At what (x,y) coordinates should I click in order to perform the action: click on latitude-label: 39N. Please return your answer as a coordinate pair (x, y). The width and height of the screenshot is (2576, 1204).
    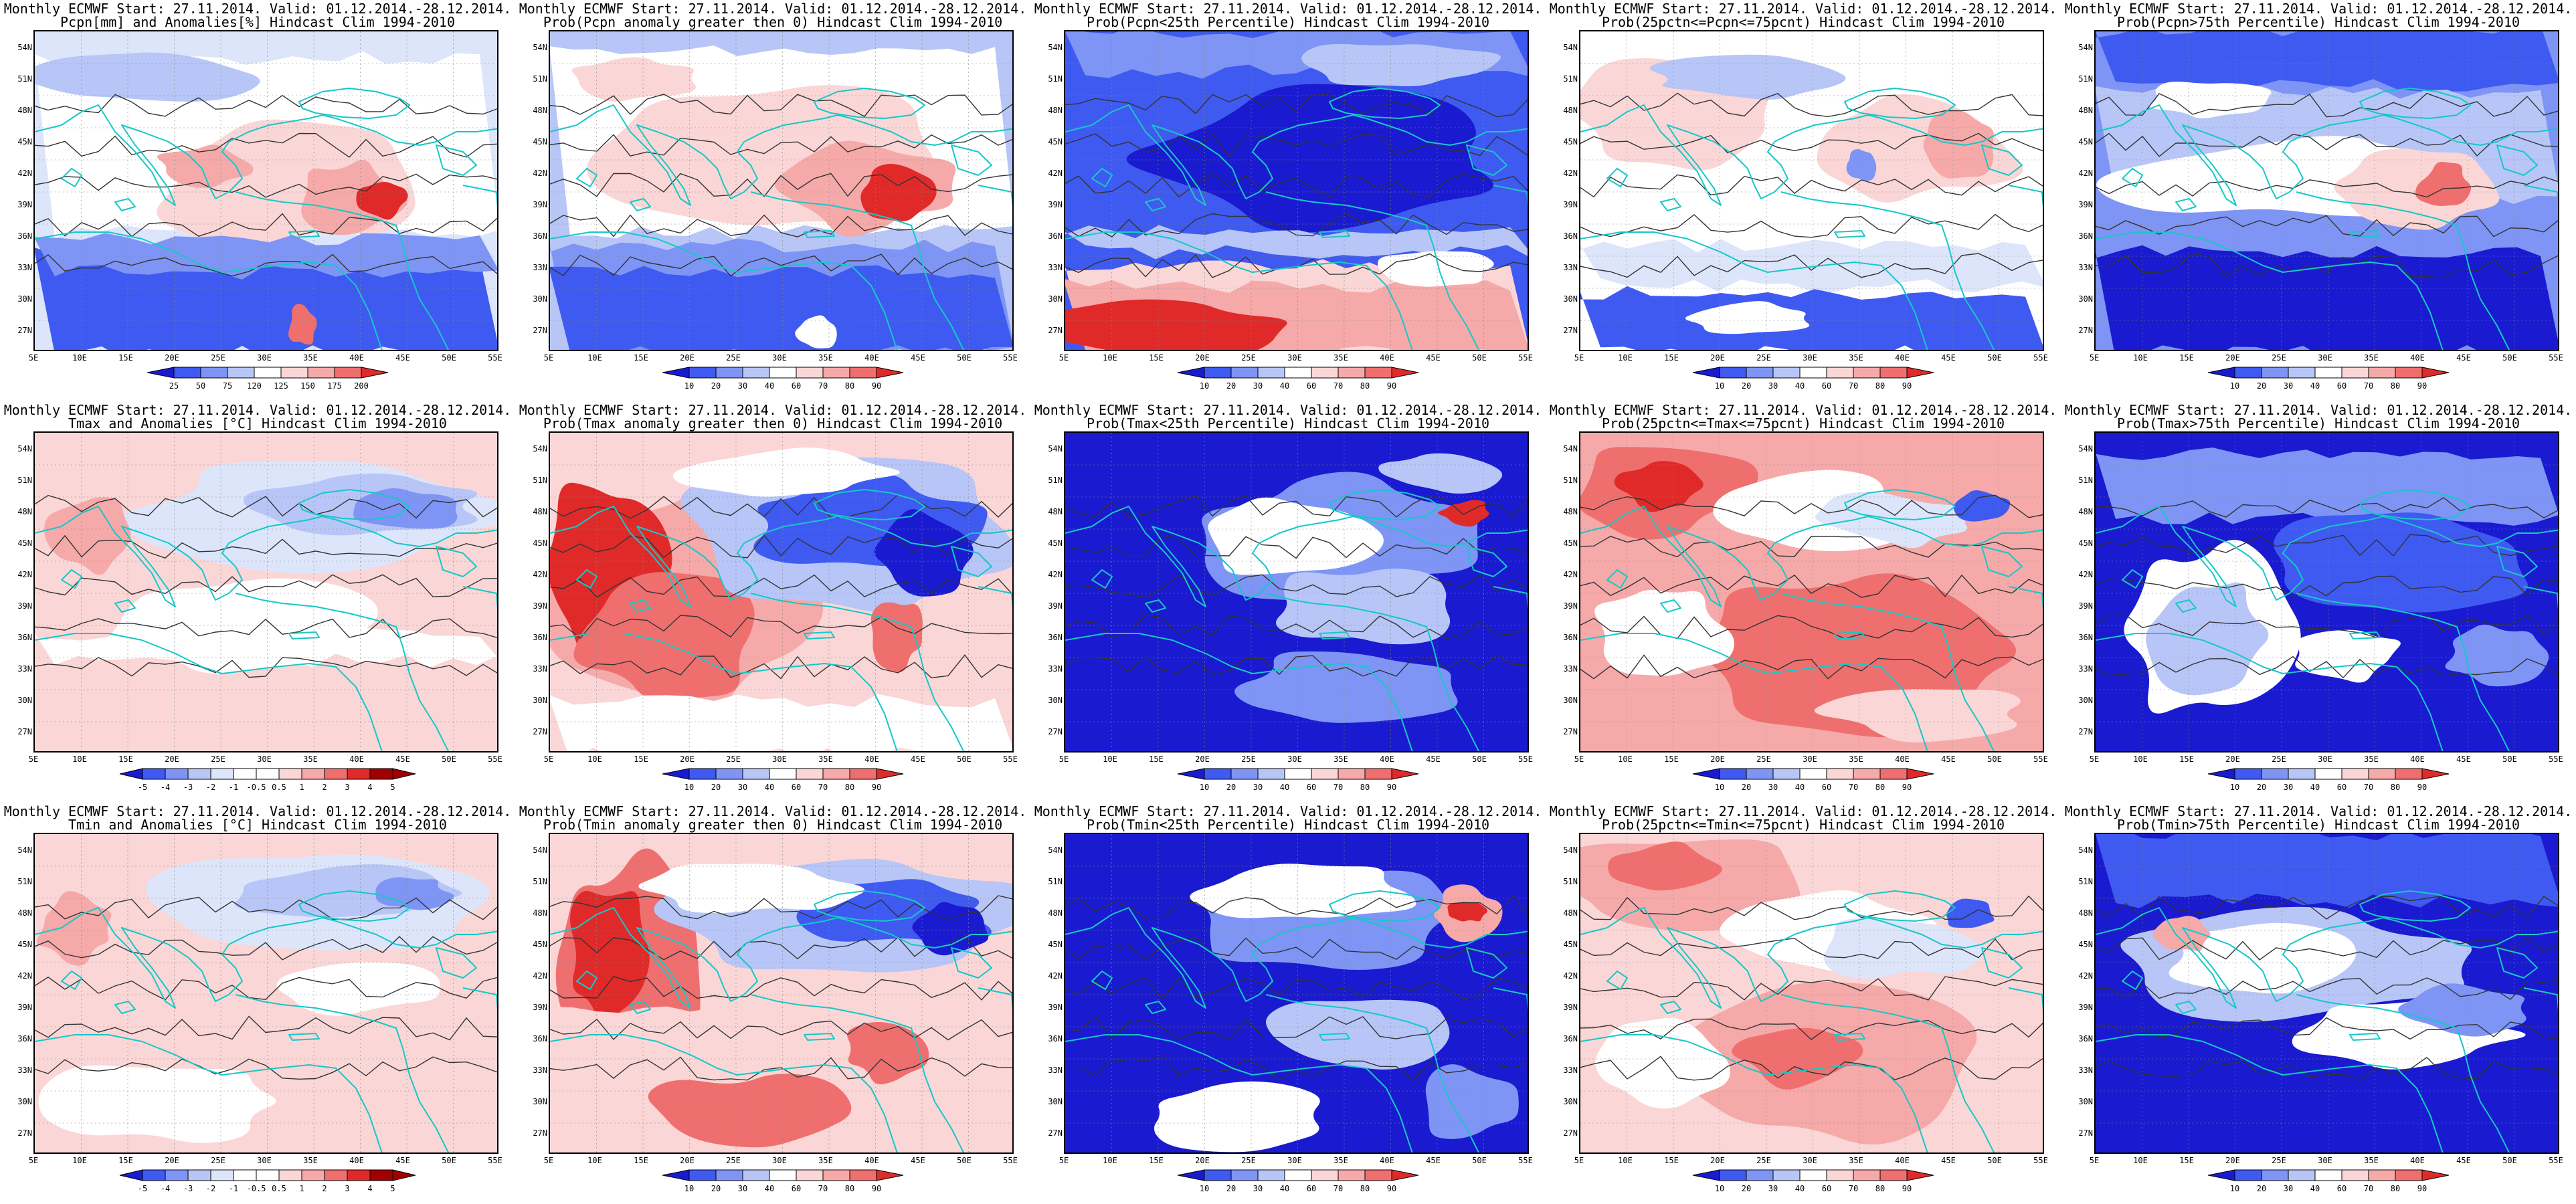
    Looking at the image, I should click on (1570, 1007).